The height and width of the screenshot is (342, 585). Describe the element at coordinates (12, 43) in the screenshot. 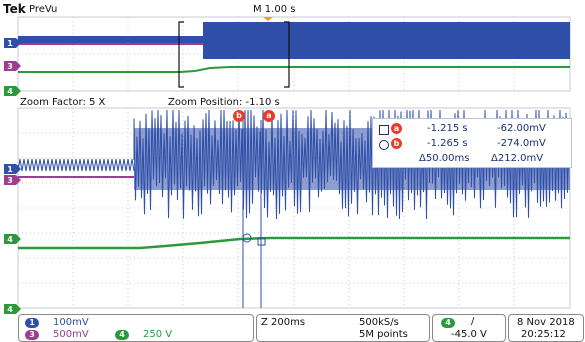

I see `overview-ch1-marker: 1` at that location.